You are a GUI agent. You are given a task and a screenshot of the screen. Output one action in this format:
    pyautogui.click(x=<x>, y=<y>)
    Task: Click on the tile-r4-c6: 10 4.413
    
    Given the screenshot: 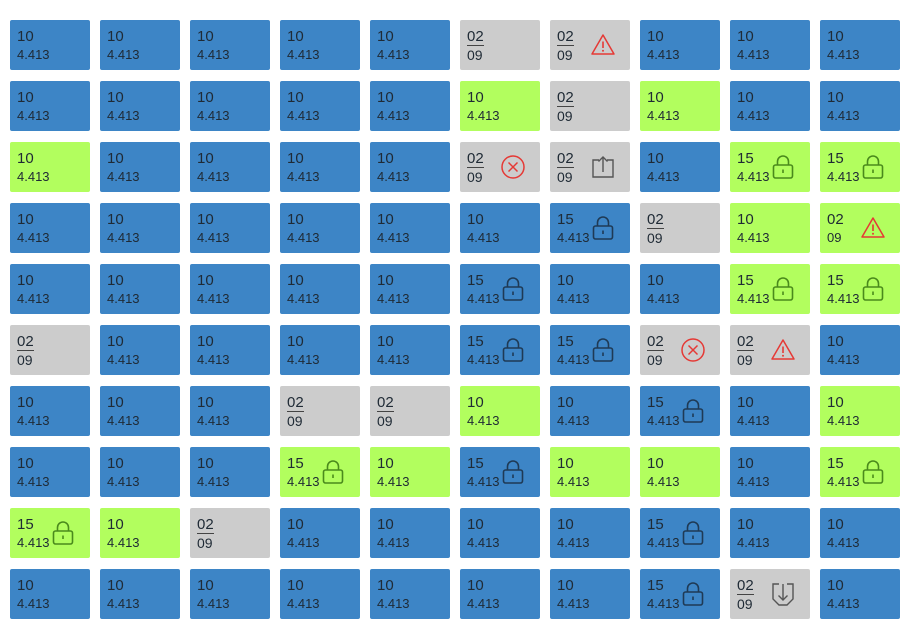 What is the action you would take?
    pyautogui.click(x=500, y=228)
    